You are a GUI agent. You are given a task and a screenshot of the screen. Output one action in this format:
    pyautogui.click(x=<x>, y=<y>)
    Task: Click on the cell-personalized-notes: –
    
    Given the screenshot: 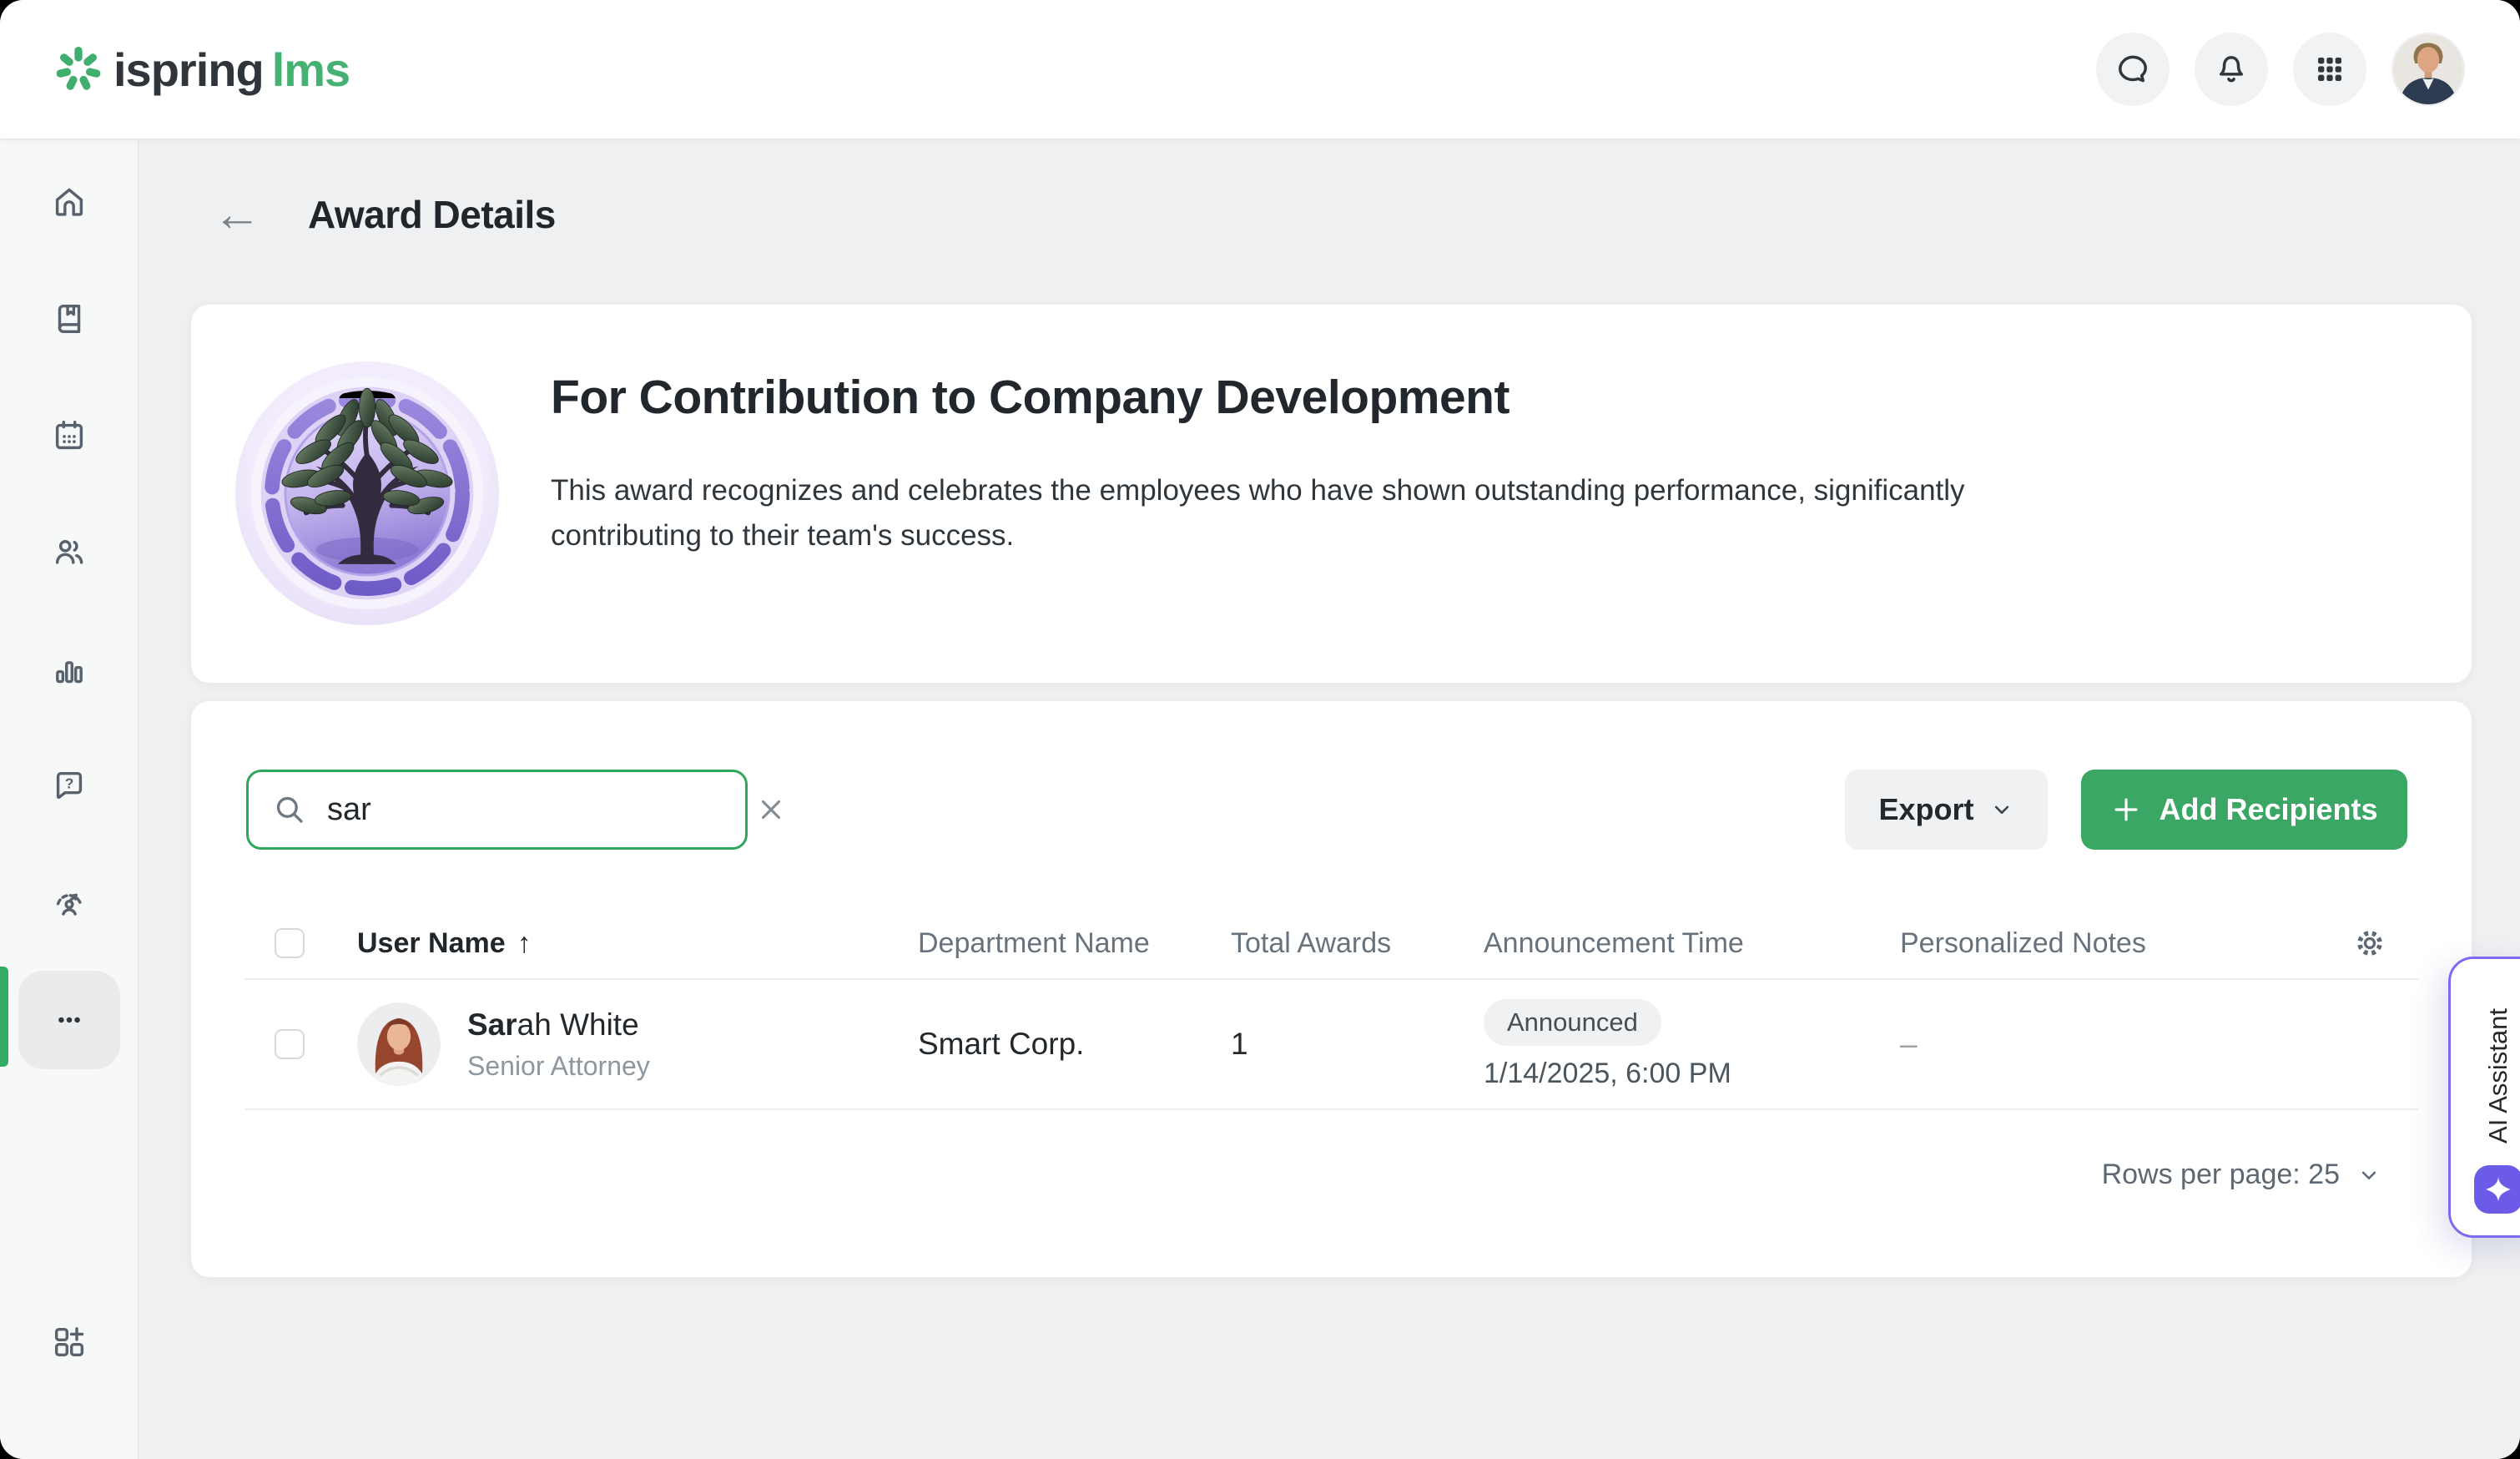 What is the action you would take?
    pyautogui.click(x=1909, y=1044)
    